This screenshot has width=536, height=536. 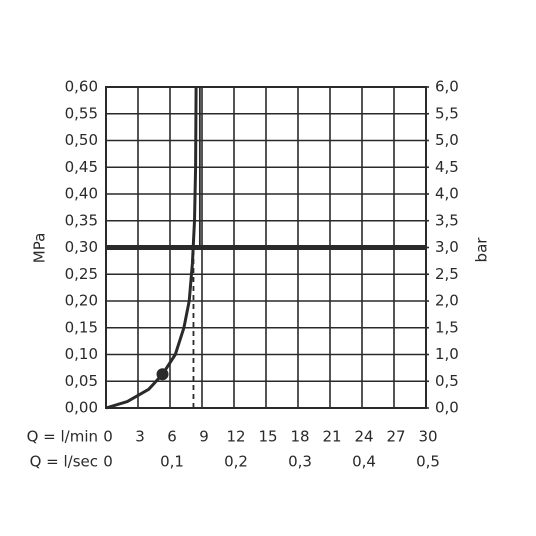 What do you see at coordinates (81, 87) in the screenshot?
I see `y-tick-label: 0,60` at bounding box center [81, 87].